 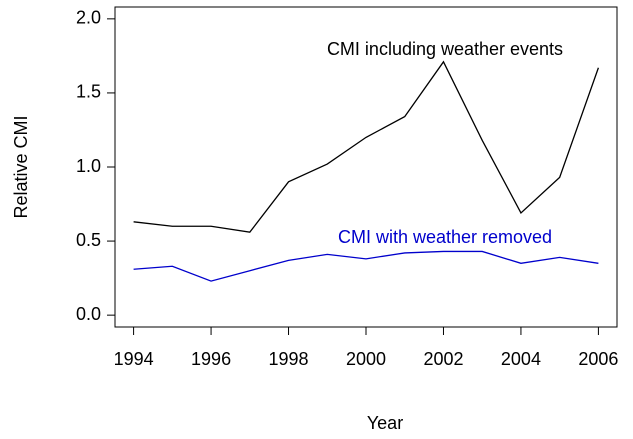 I want to click on y-tick-label: 0.0, so click(x=88, y=314).